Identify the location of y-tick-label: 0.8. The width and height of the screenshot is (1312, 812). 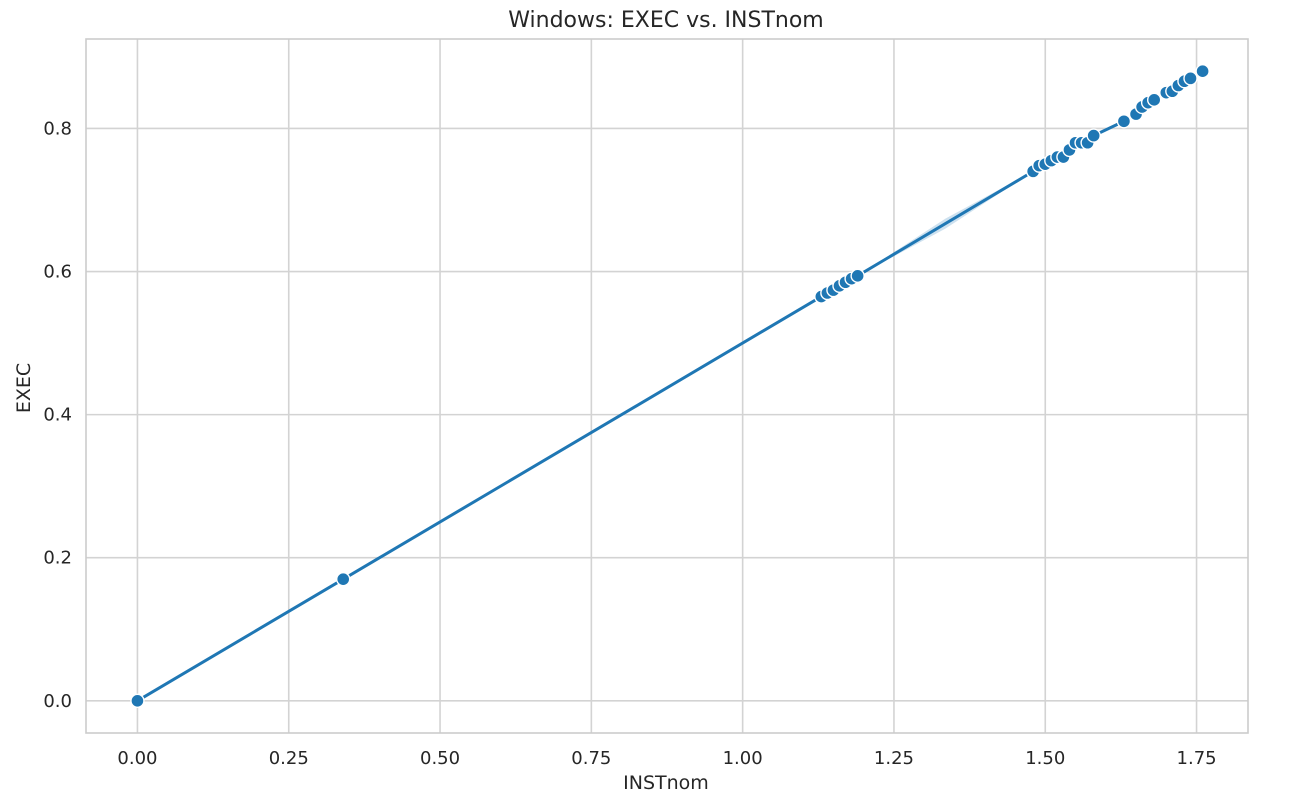
(57, 128).